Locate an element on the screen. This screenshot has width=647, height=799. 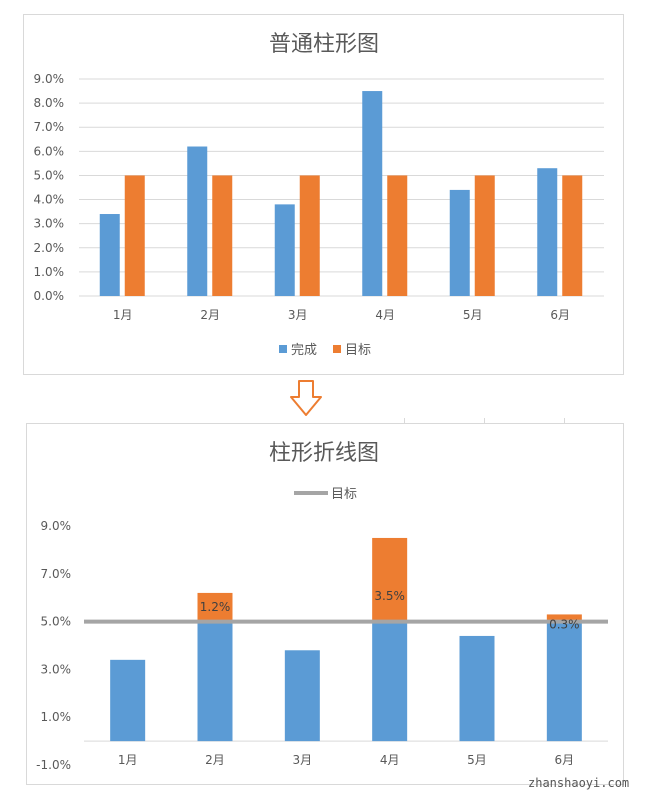
down-arrow-icon is located at coordinates (306, 398).